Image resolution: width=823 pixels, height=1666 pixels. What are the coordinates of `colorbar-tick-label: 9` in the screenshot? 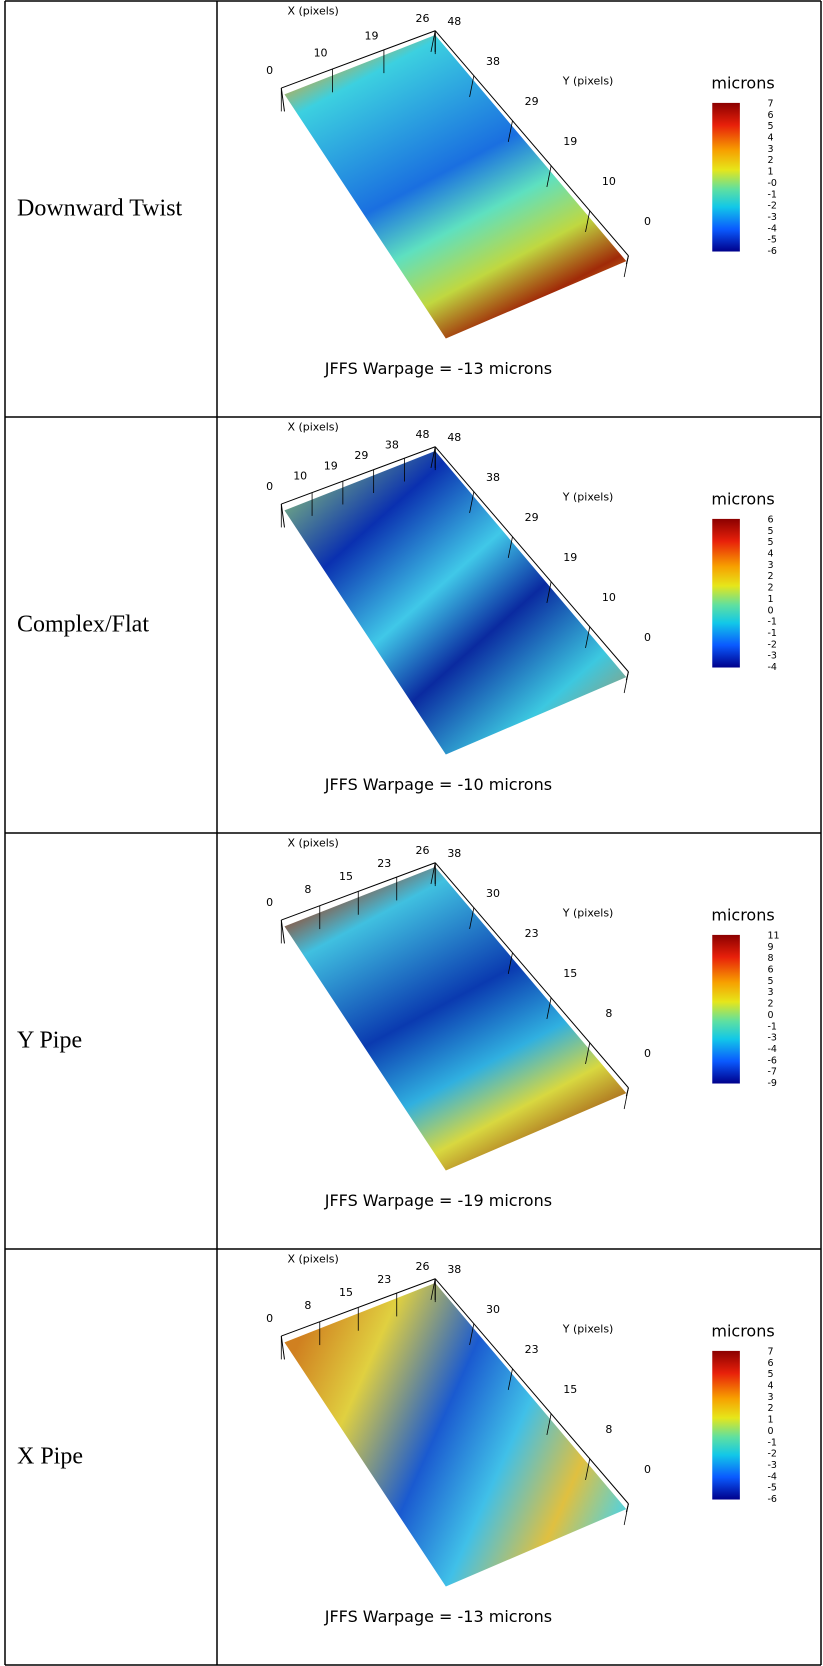 It's located at (770, 947).